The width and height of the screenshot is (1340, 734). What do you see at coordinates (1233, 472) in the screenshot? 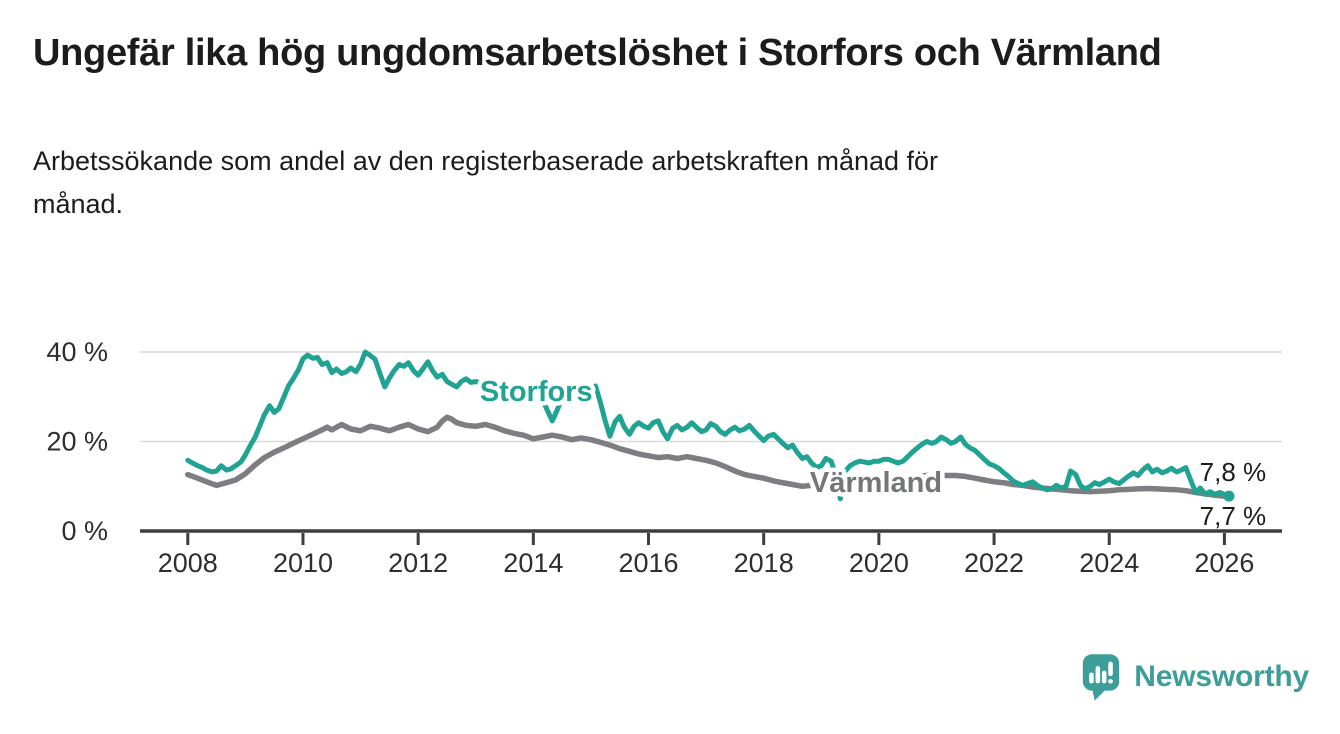
I see `end-value-label: 7,8 %` at bounding box center [1233, 472].